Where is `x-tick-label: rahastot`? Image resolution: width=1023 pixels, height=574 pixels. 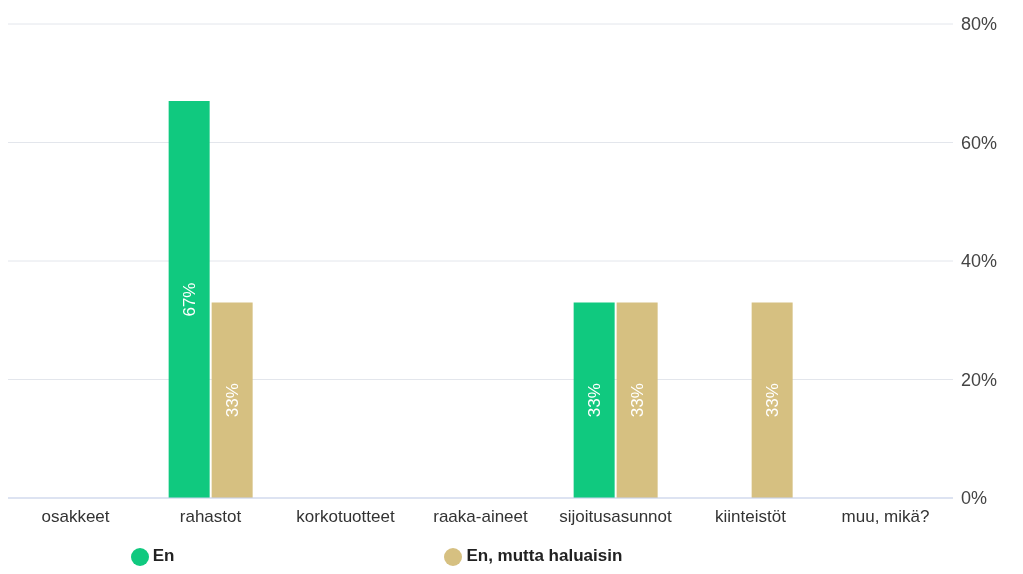 x-tick-label: rahastot is located at coordinates (210, 517).